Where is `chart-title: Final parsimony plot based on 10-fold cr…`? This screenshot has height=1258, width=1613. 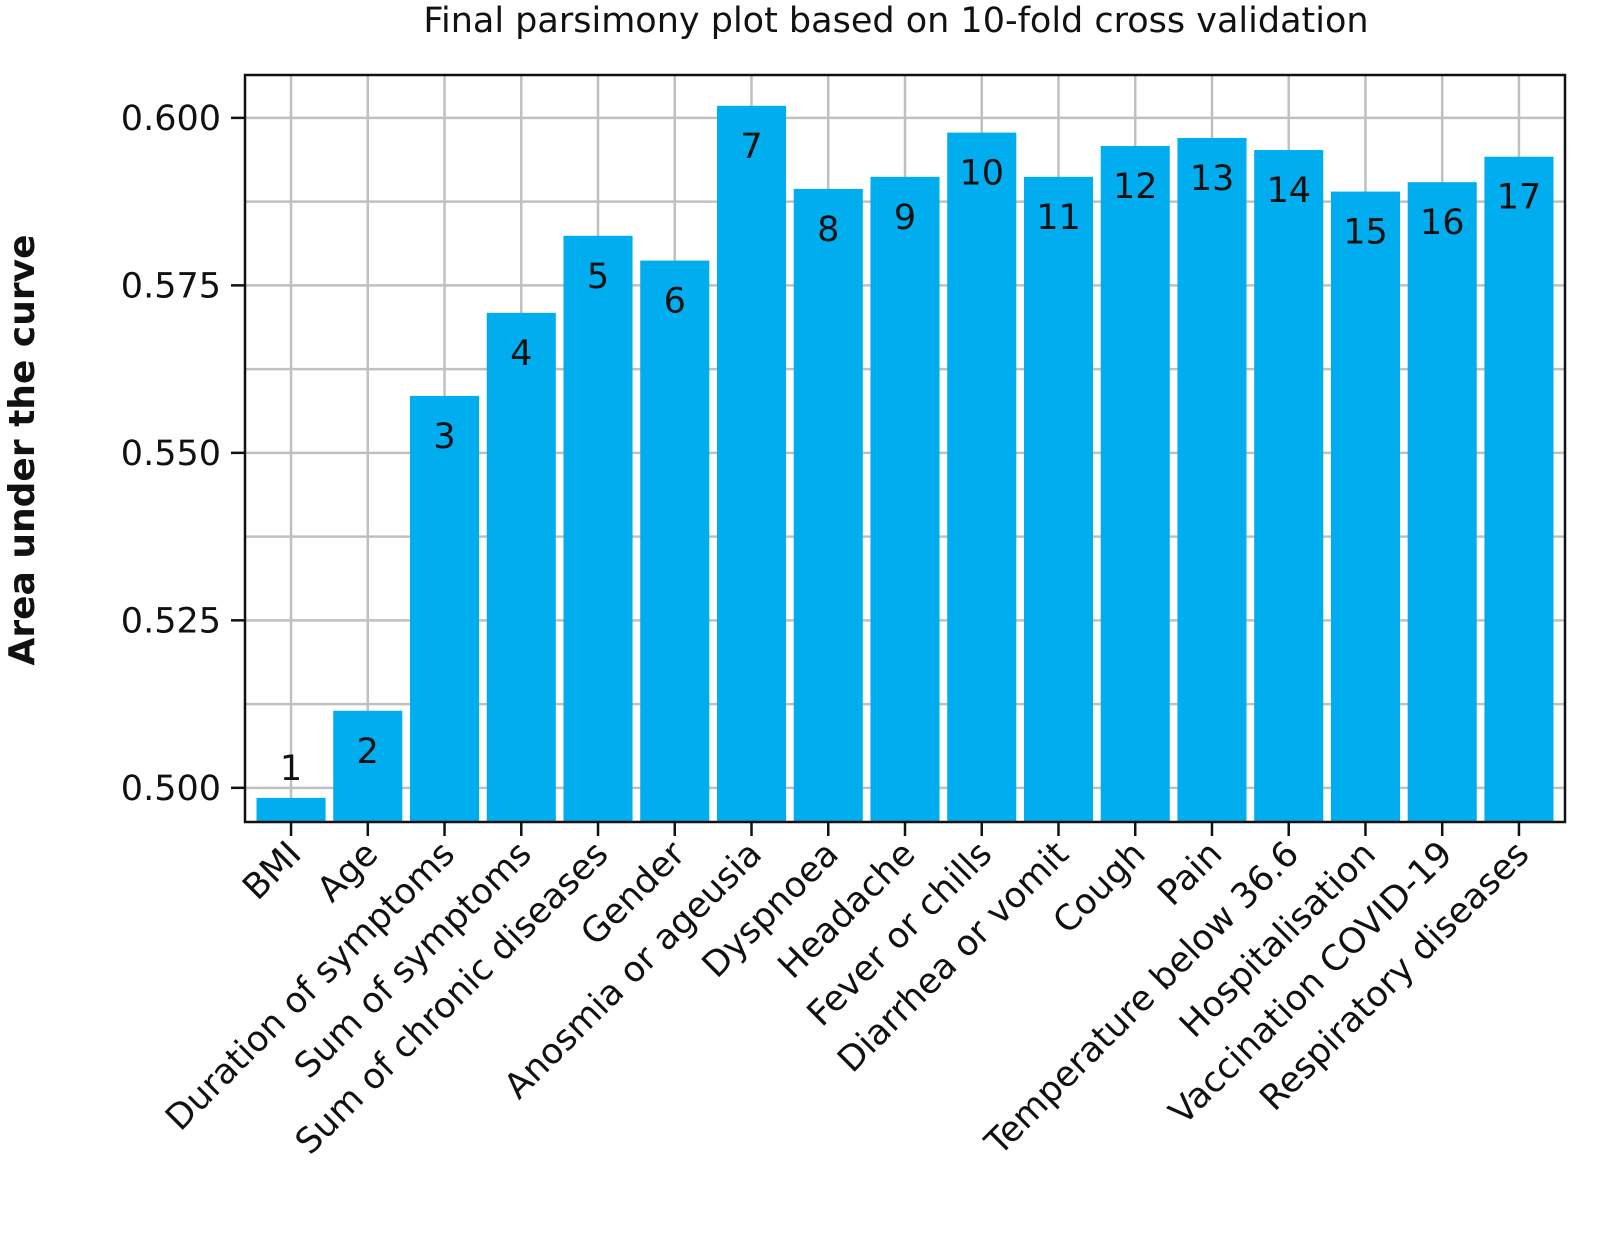
chart-title: Final parsimony plot based on 10-fold cr… is located at coordinates (895, 21).